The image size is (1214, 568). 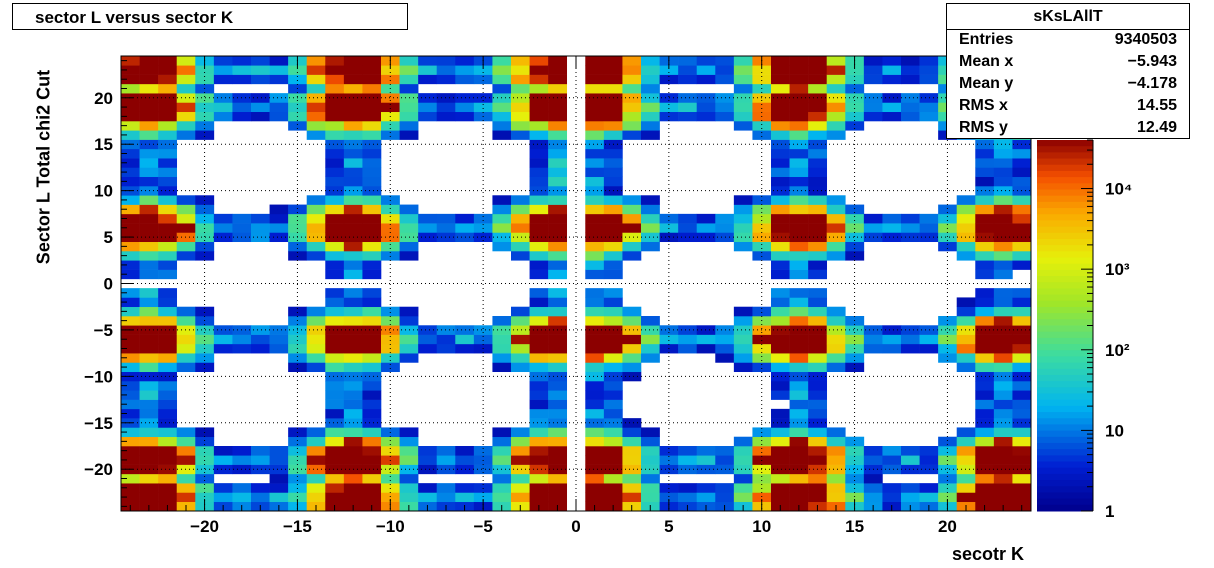 What do you see at coordinates (1145, 39) in the screenshot?
I see `stats-entries-value: 9340503` at bounding box center [1145, 39].